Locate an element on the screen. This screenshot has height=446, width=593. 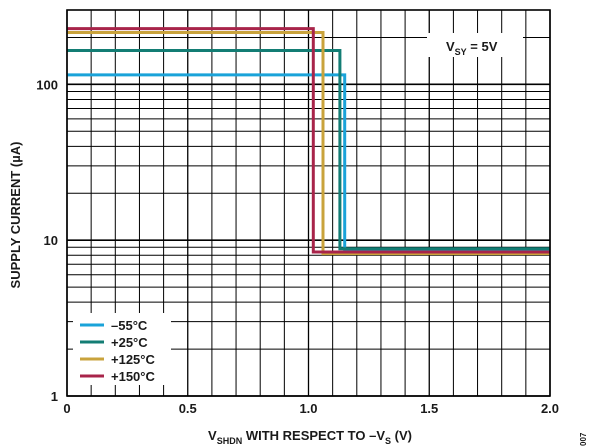
x-tick-label: 2.0 is located at coordinates (550, 408).